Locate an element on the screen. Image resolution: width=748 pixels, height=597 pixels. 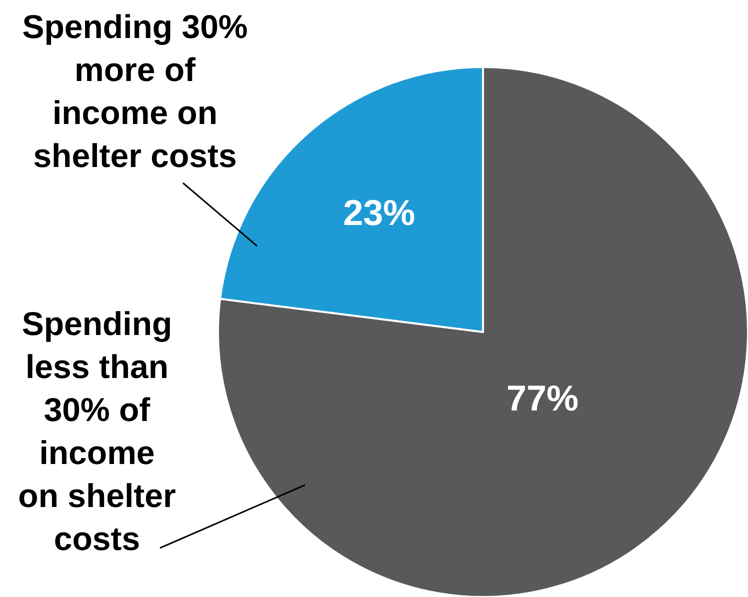
data-label: 77% is located at coordinates (542, 398).